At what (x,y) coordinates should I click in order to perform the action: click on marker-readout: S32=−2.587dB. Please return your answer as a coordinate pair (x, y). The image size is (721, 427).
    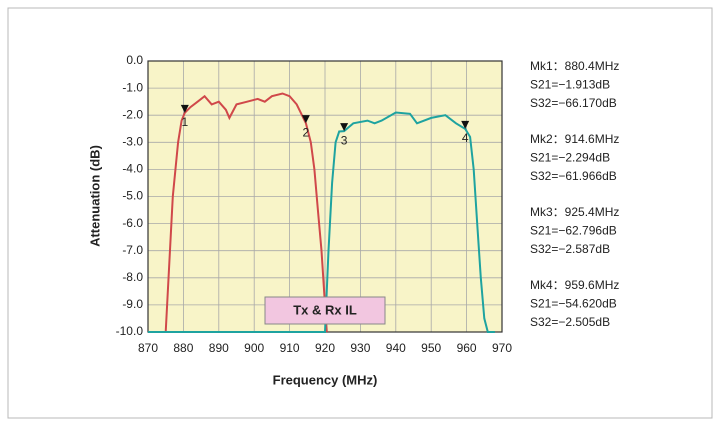
    Looking at the image, I should click on (570, 249).